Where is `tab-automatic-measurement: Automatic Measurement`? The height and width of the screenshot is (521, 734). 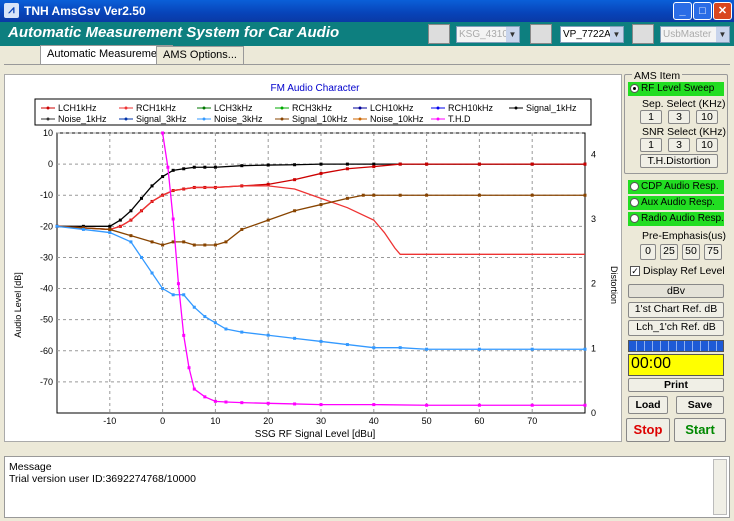 tab-automatic-measurement: Automatic Measurement is located at coordinates (107, 55).